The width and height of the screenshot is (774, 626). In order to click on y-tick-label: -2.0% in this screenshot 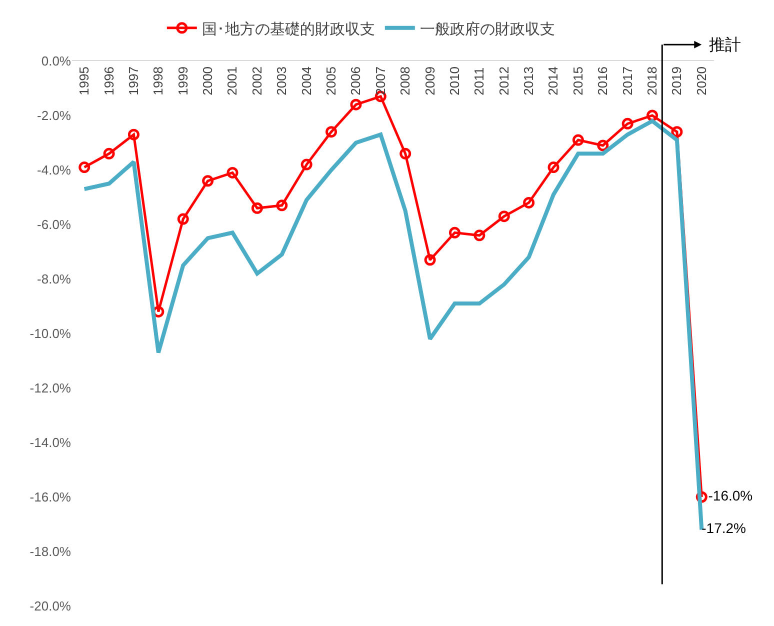, I will do `click(54, 116)`.